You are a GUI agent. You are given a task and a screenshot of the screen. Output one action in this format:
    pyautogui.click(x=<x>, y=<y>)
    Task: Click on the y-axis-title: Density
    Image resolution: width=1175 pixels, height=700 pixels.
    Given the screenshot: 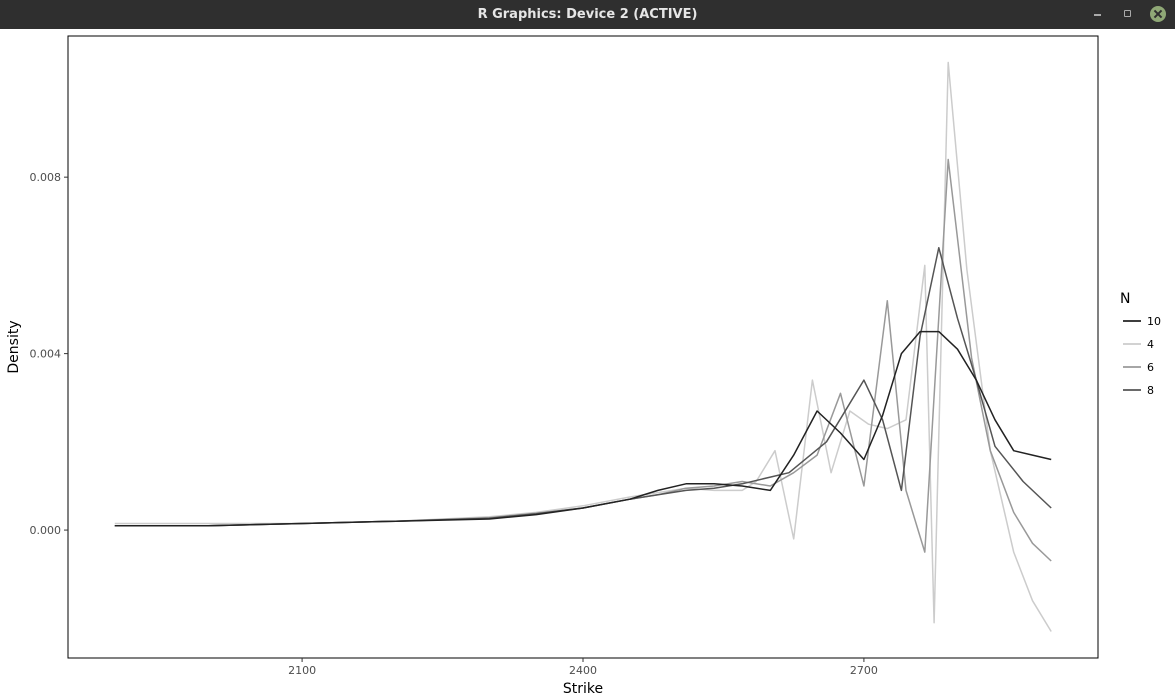 What is the action you would take?
    pyautogui.click(x=14, y=346)
    